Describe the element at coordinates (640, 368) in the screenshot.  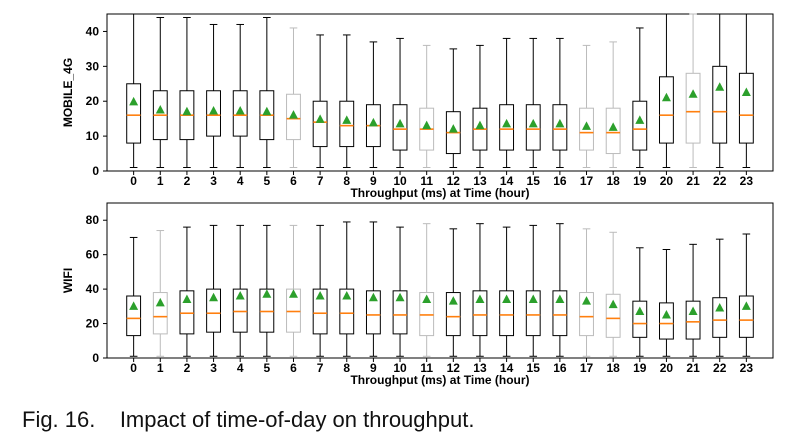
I see `x-tick-label: 19` at that location.